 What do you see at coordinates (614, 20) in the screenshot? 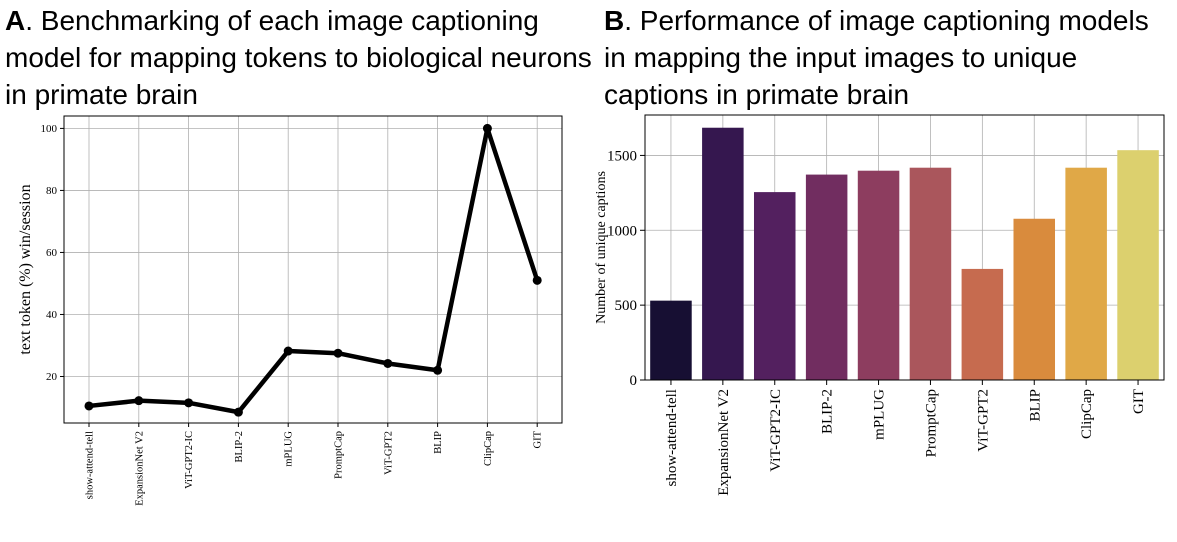
I see `panel-b-letter: B` at bounding box center [614, 20].